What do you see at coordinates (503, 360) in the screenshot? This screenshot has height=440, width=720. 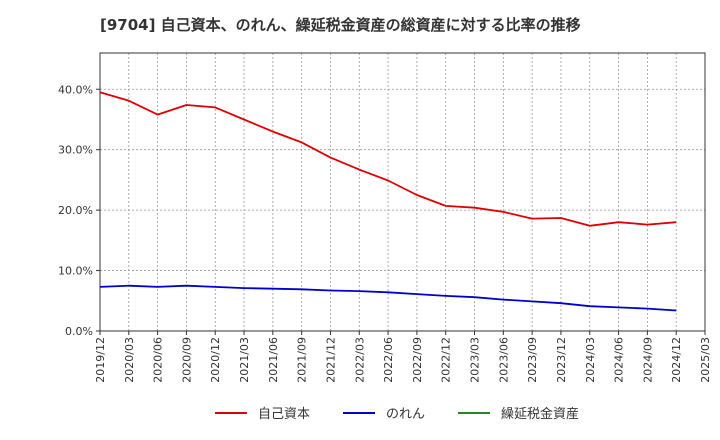 I see `x-tick-label: 2023/06` at bounding box center [503, 360].